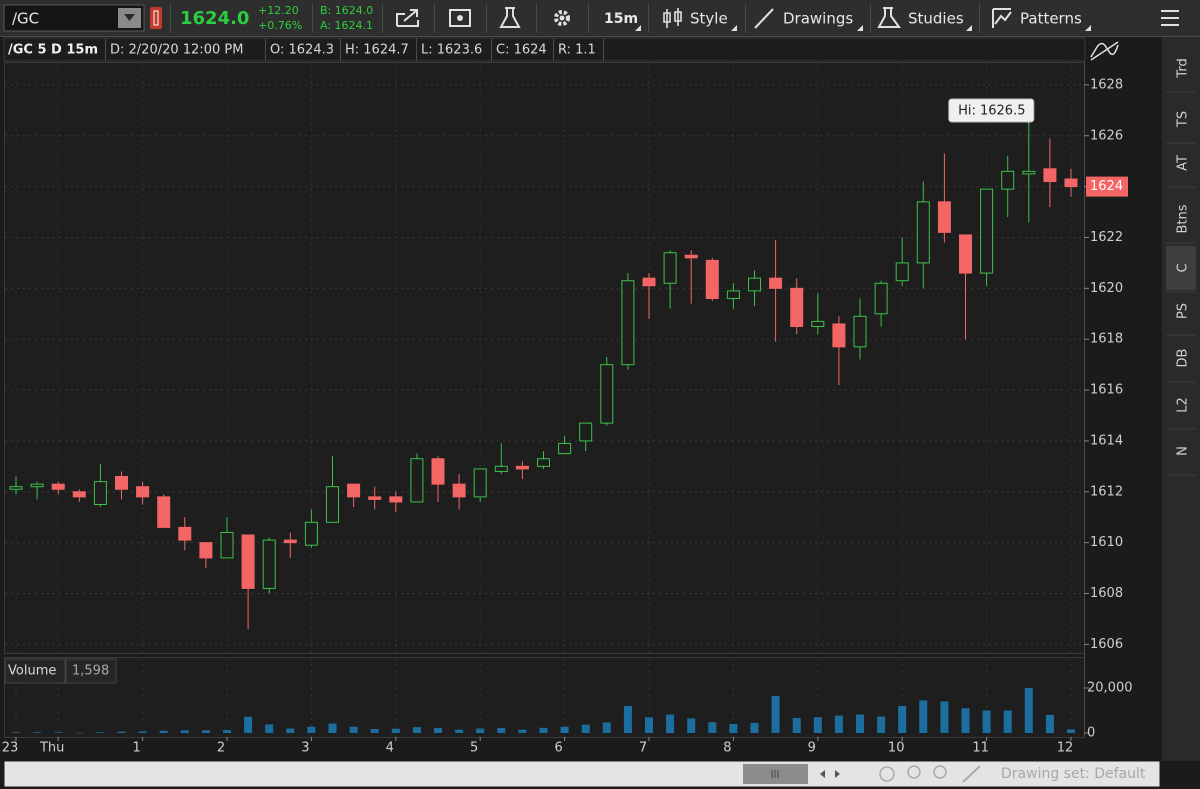  What do you see at coordinates (1183, 218) in the screenshot?
I see `side-tab: Btns` at bounding box center [1183, 218].